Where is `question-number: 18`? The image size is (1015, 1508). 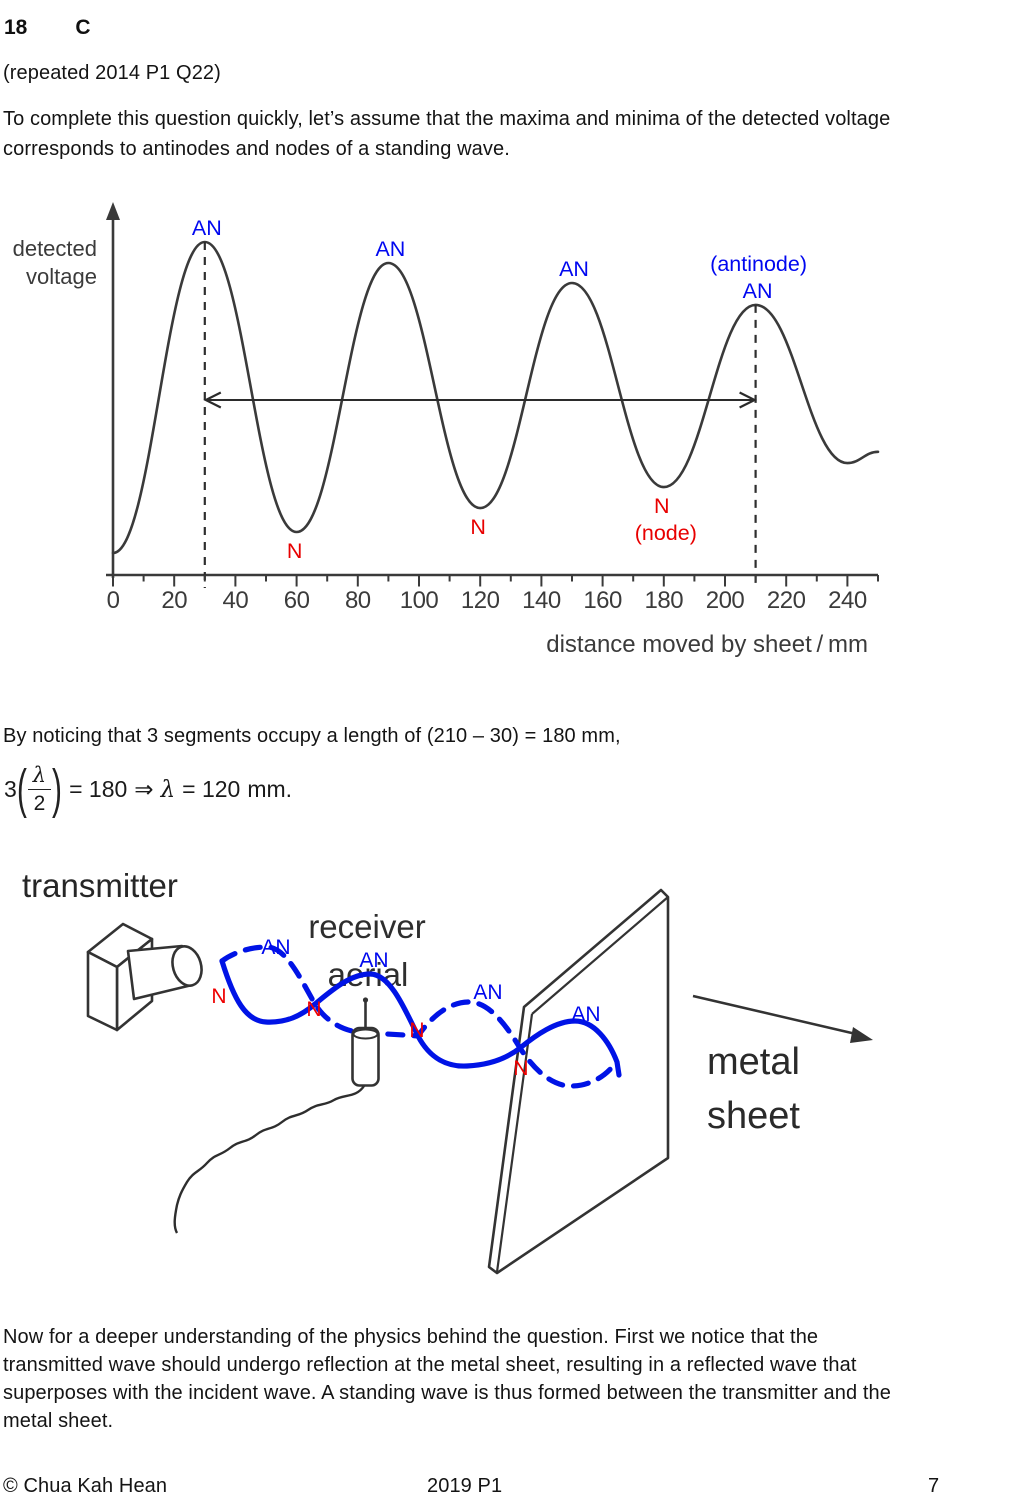 question-number: 18 is located at coordinates (16, 27).